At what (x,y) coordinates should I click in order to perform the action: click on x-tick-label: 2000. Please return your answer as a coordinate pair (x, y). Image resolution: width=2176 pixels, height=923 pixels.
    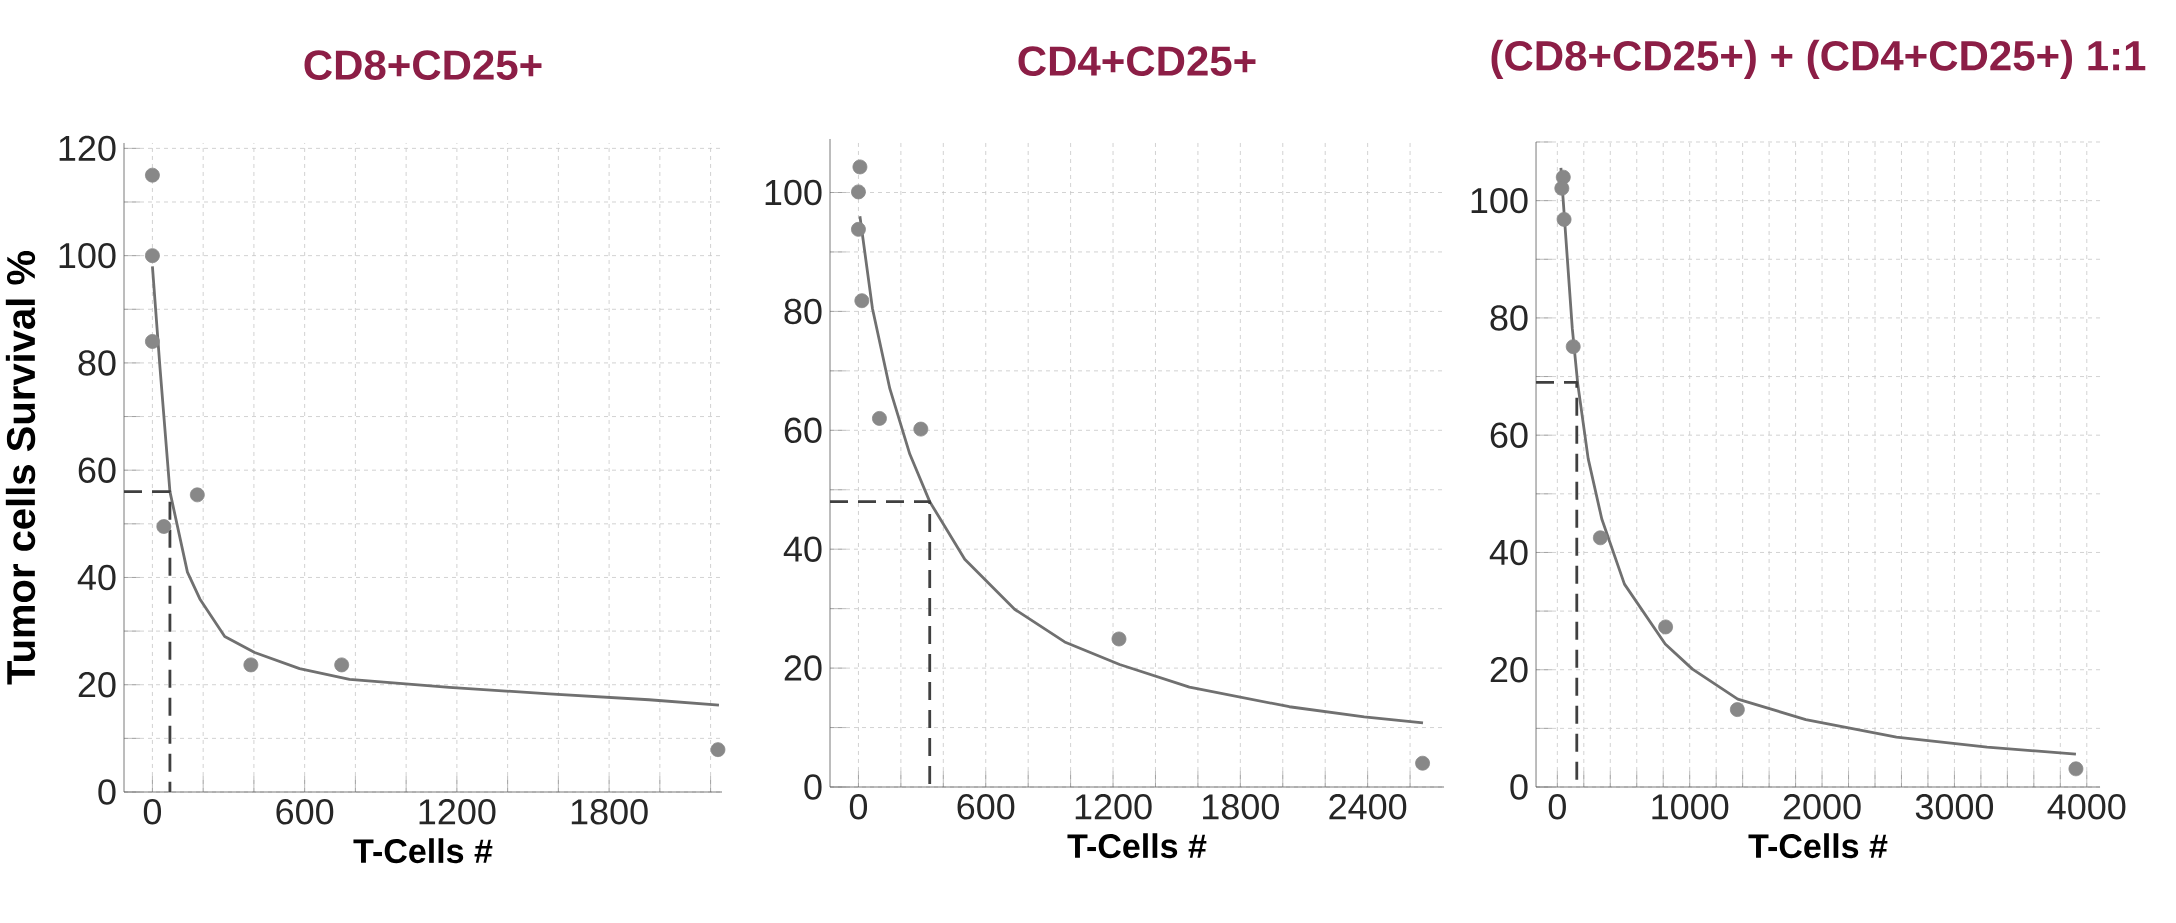
    Looking at the image, I should click on (1822, 807).